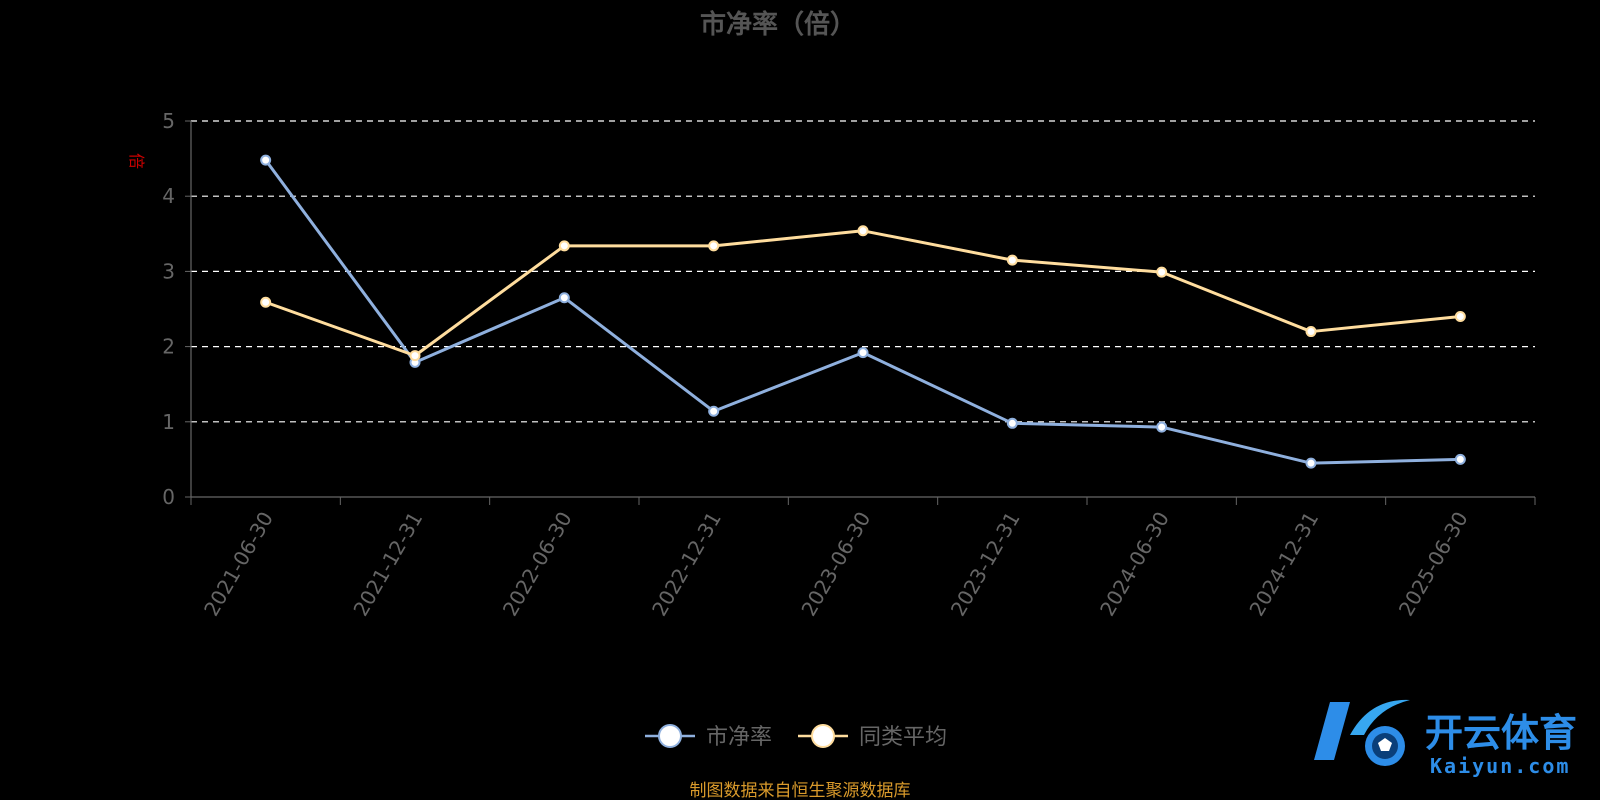 The width and height of the screenshot is (1600, 800). Describe the element at coordinates (168, 497) in the screenshot. I see `y-tick-label: 0` at that location.